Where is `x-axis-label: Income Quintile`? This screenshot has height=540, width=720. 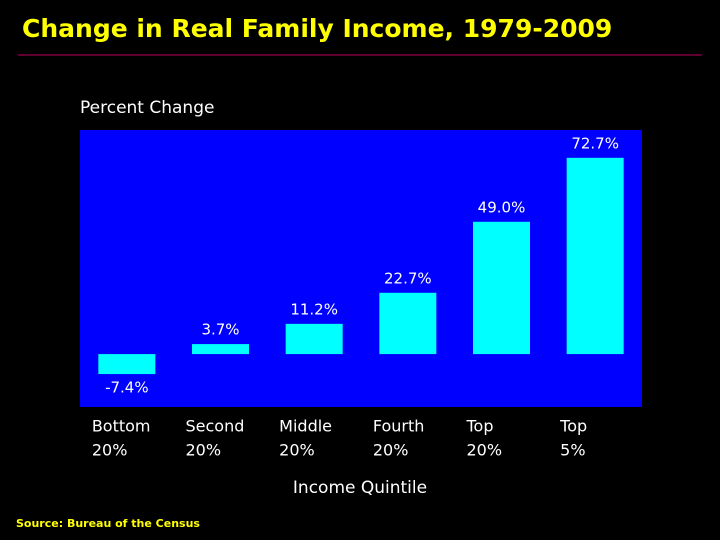 x-axis-label: Income Quintile is located at coordinates (360, 488).